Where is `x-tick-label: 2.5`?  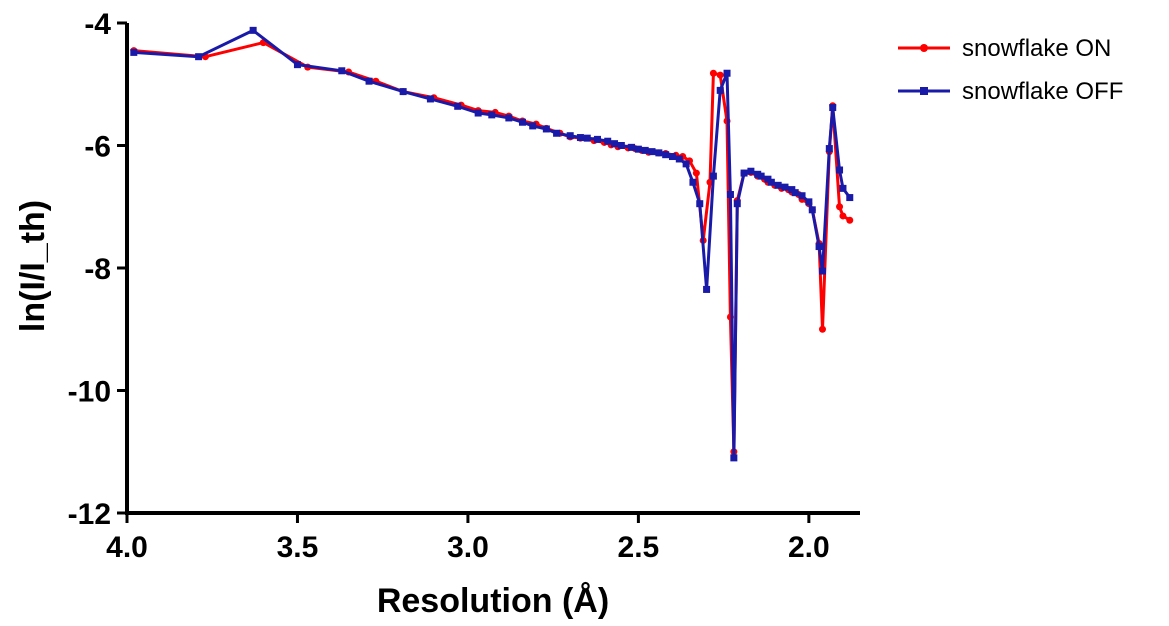 x-tick-label: 2.5 is located at coordinates (639, 547).